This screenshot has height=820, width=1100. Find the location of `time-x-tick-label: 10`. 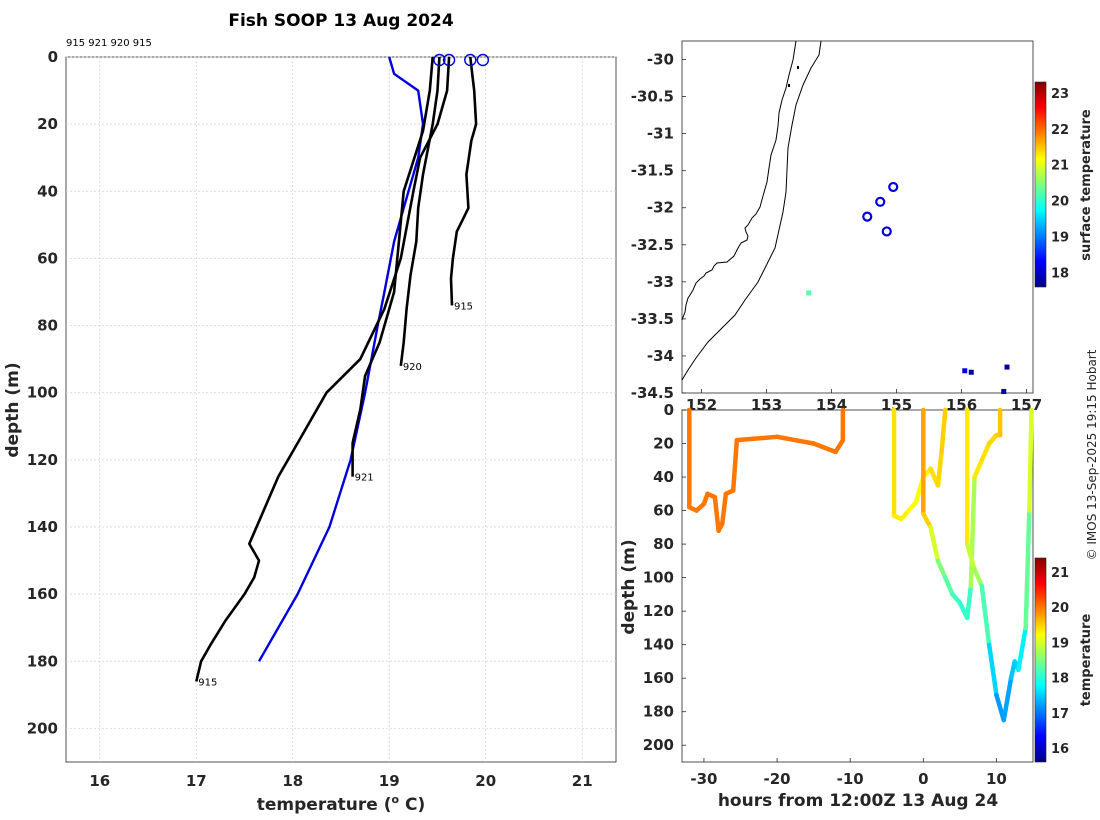

time-x-tick-label: 10 is located at coordinates (996, 779).